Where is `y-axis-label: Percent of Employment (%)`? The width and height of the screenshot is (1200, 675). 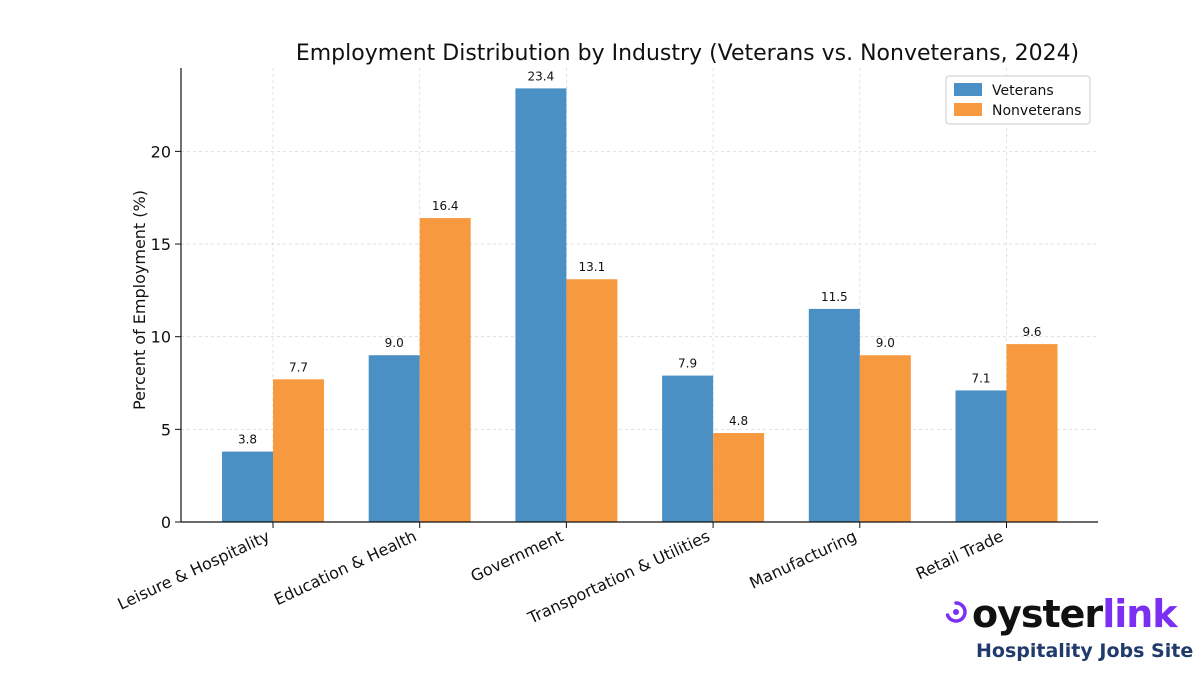
y-axis-label: Percent of Employment (%) is located at coordinates (139, 300).